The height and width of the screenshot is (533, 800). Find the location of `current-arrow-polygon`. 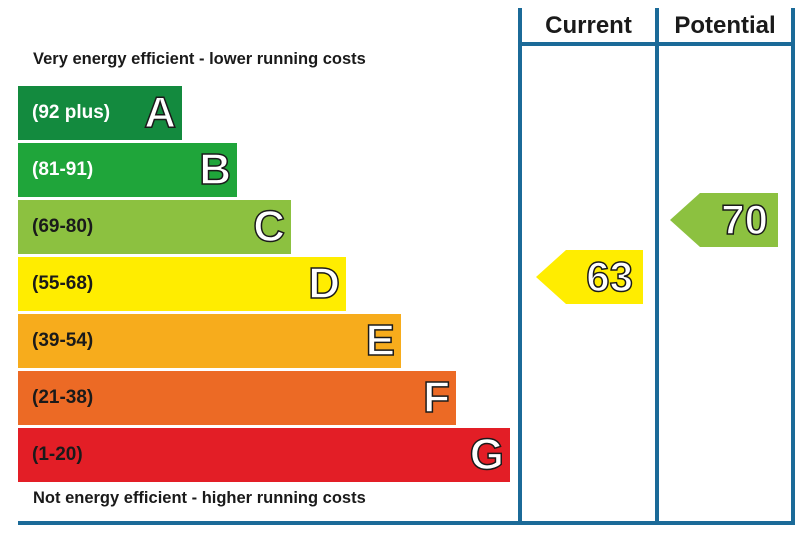

current-arrow-polygon is located at coordinates (589, 277).